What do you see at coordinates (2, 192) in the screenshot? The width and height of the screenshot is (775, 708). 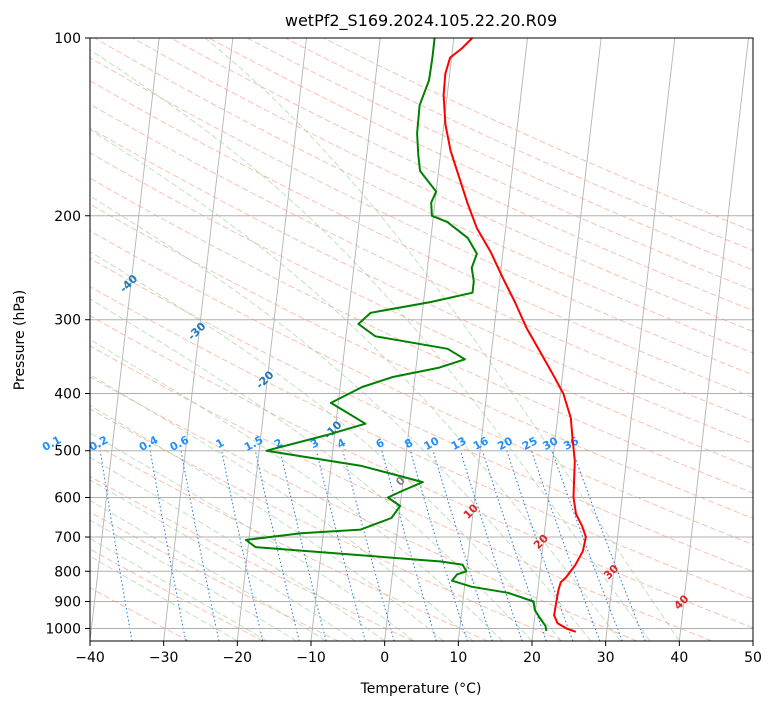 I see `isotherm-label: -60` at bounding box center [2, 192].